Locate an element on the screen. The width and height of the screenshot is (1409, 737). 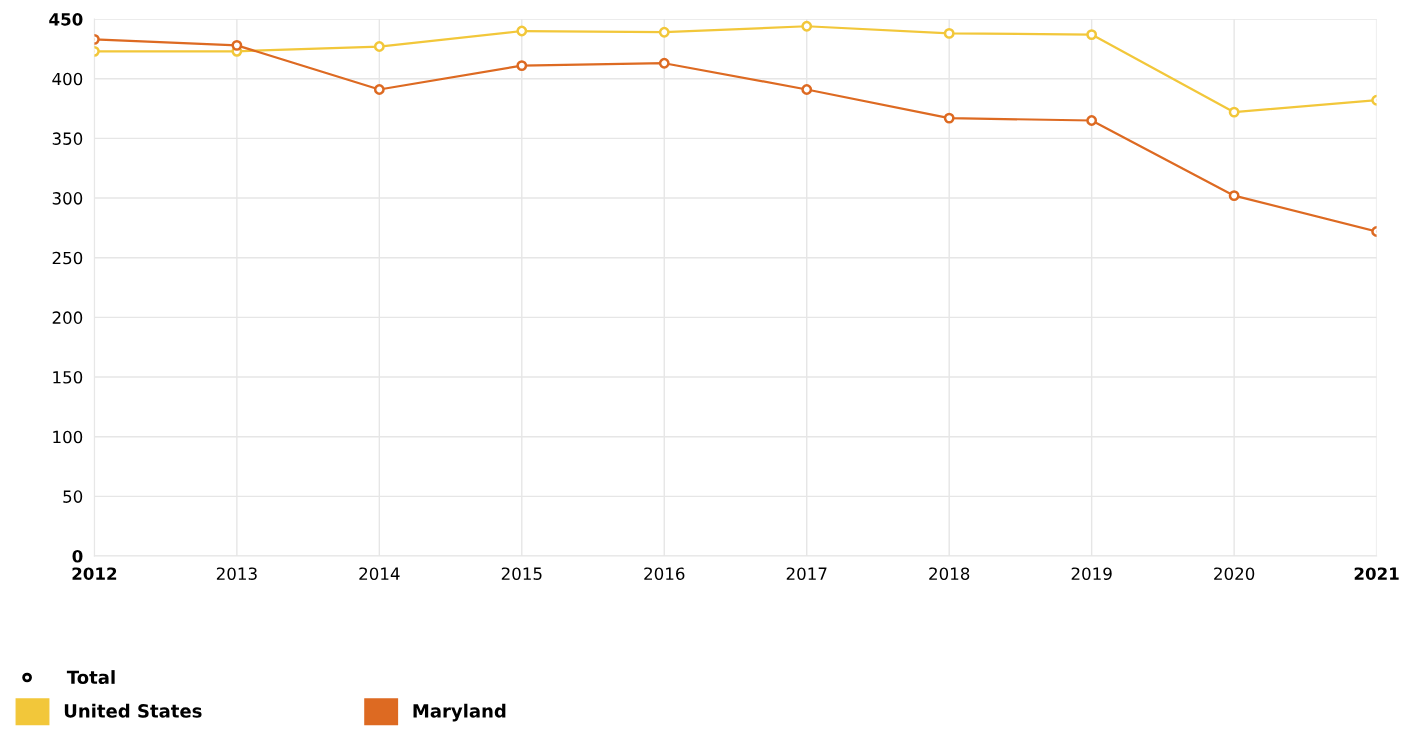
x-tick-label: 2019 is located at coordinates (1091, 573).